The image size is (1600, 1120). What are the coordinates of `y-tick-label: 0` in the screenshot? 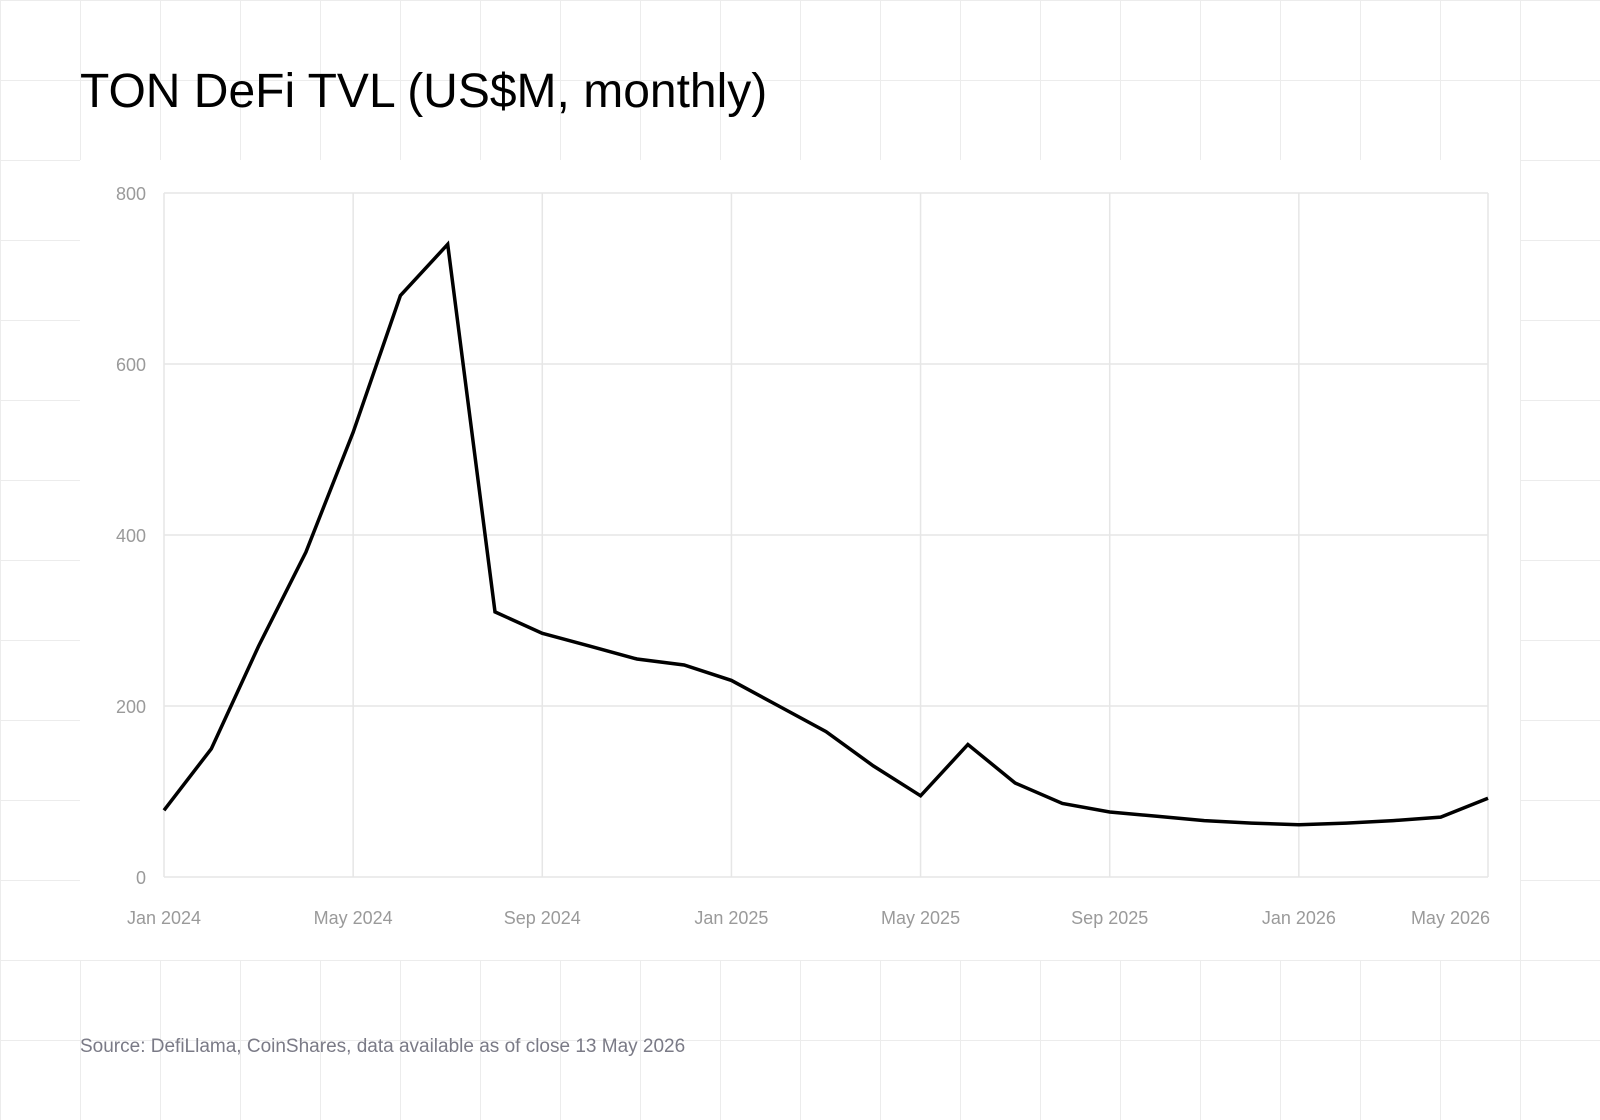 It's located at (141, 878).